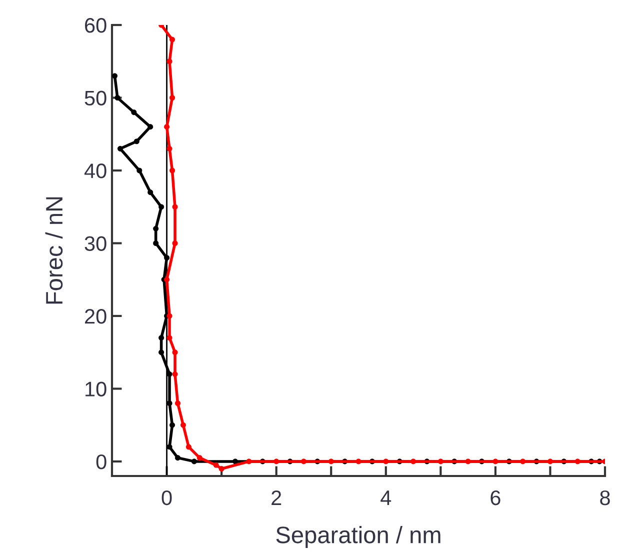 Image resolution: width=621 pixels, height=555 pixels. Describe the element at coordinates (95, 316) in the screenshot. I see `y-tick-label: 20` at that location.